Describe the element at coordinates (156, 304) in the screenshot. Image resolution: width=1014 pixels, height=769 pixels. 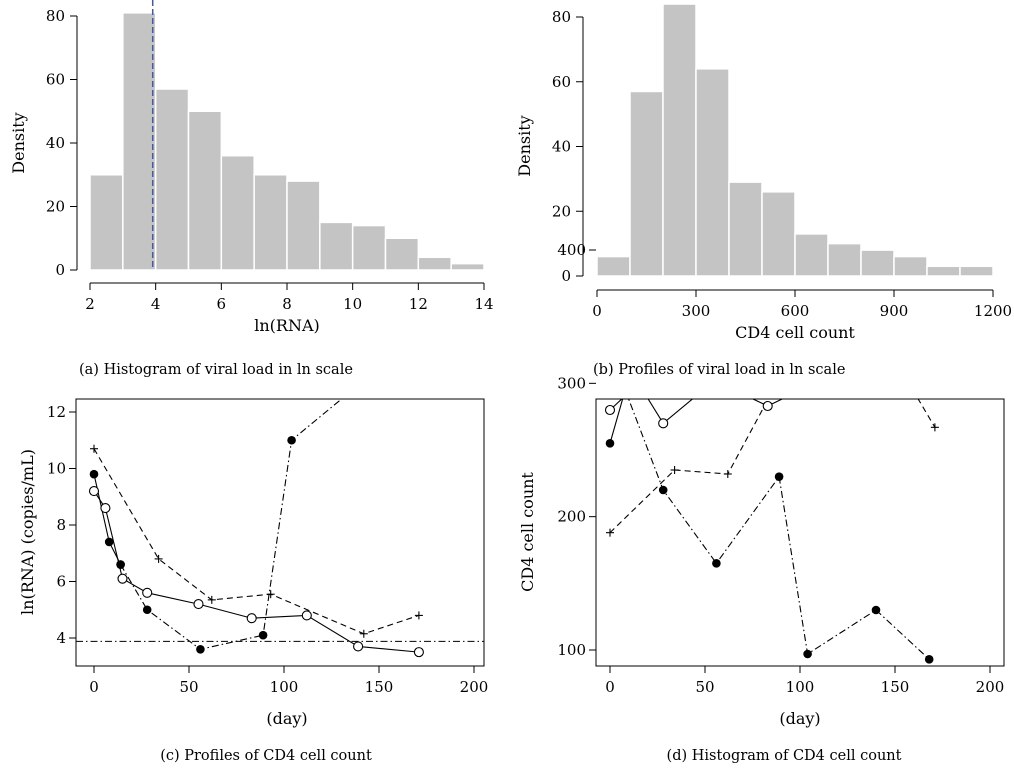
I see `x-tick-label: 4` at that location.